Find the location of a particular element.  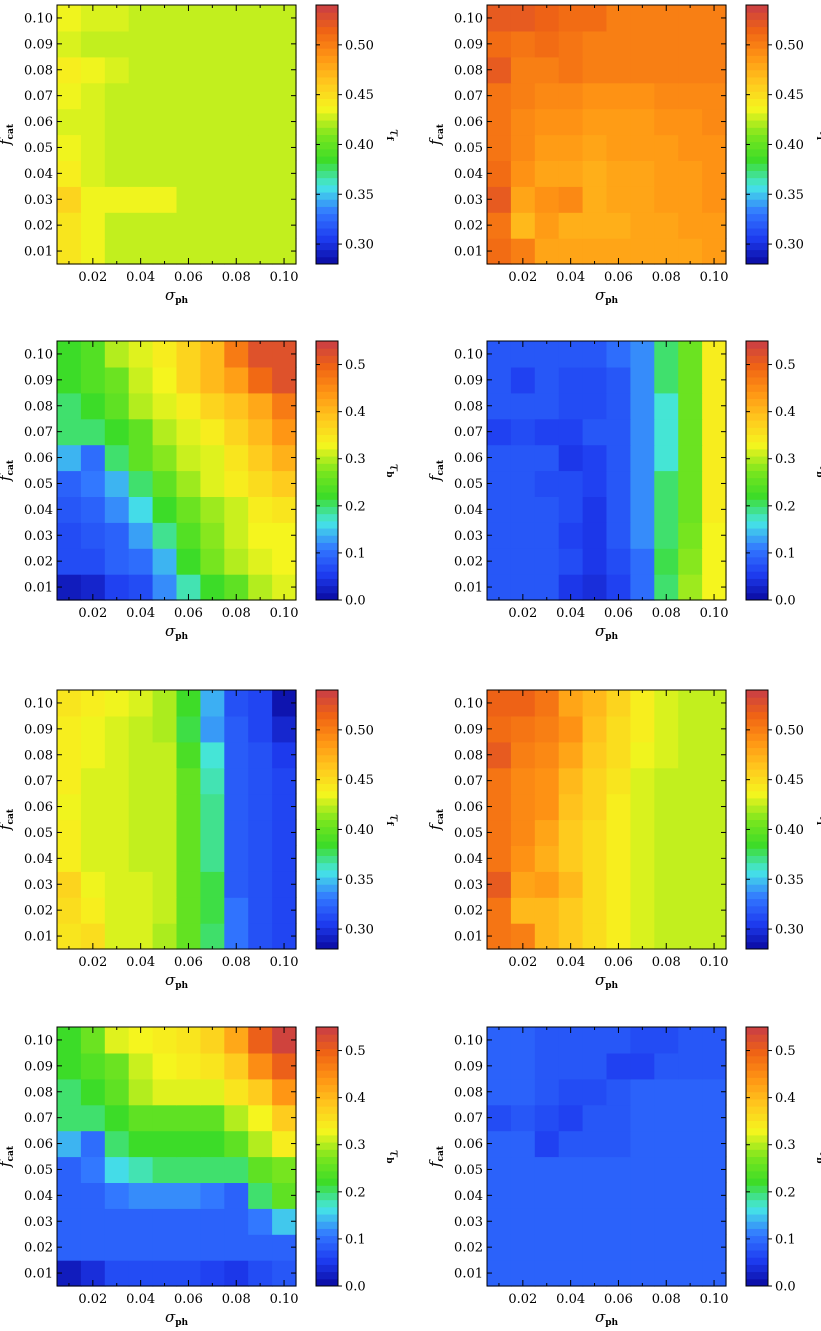

colorbar-tick-label: 0.3 is located at coordinates (355, 1145).